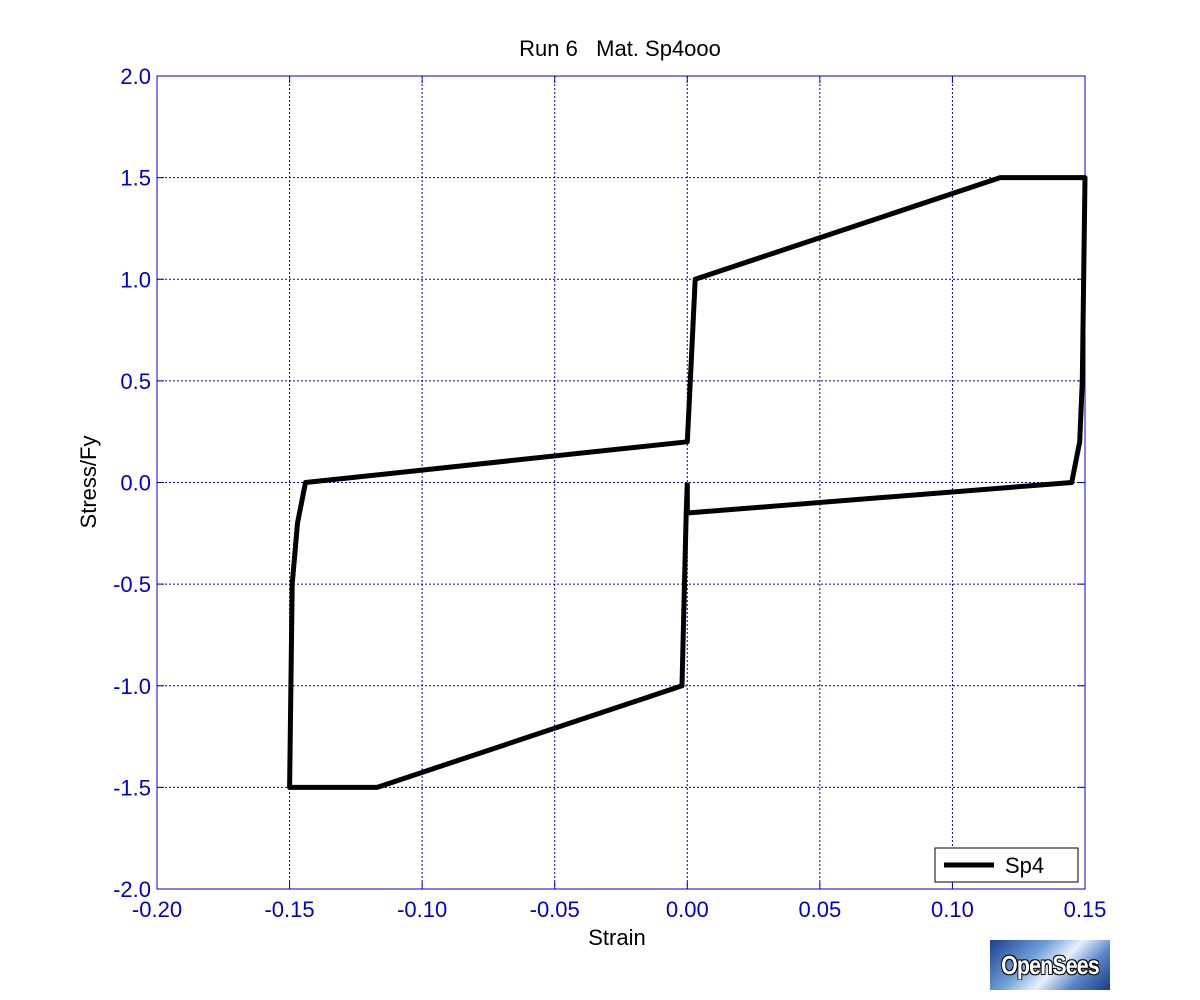 The width and height of the screenshot is (1200, 1000). Describe the element at coordinates (616, 937) in the screenshot. I see `x-axis-label: Strain` at that location.